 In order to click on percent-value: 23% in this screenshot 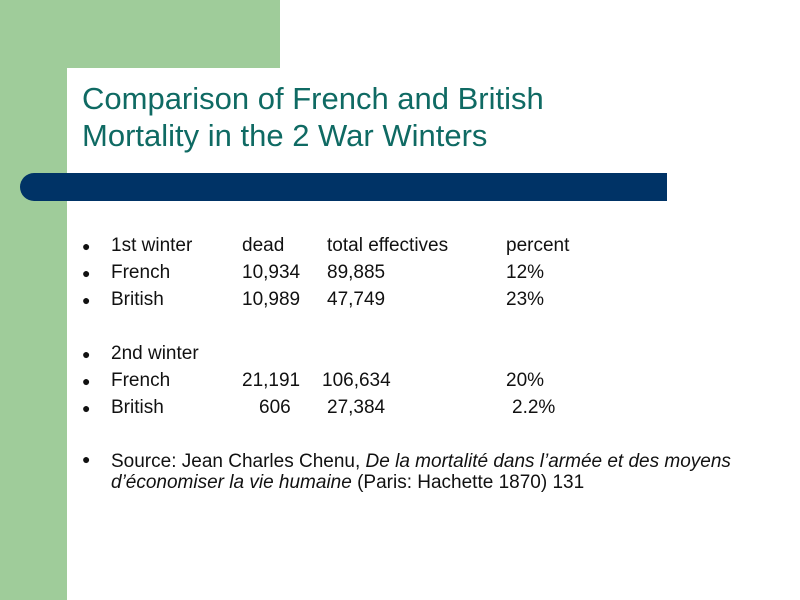, I will do `click(525, 299)`.